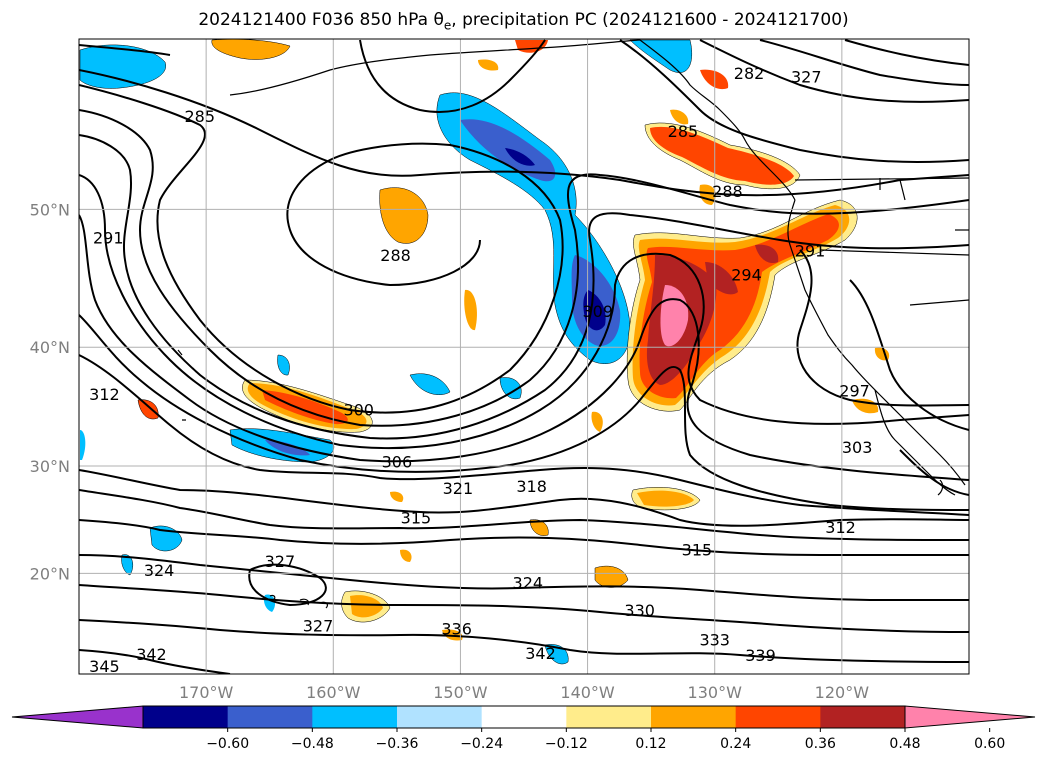 The width and height of the screenshot is (1047, 767). Describe the element at coordinates (749, 73) in the screenshot. I see `contour-label: 282` at that location.